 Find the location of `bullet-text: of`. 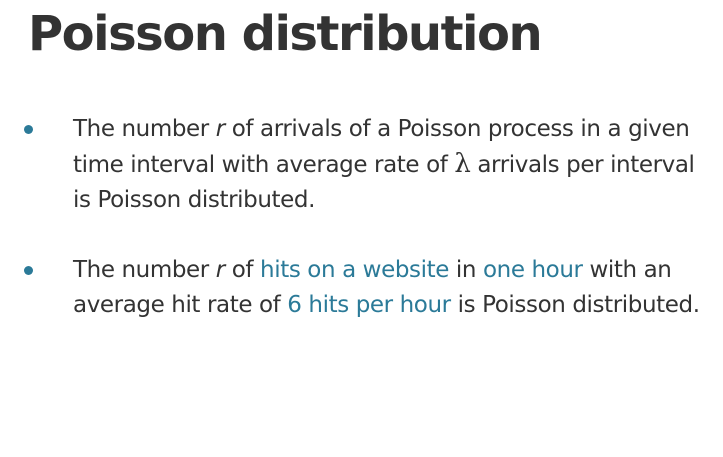

bullet-text: of is located at coordinates (242, 270).